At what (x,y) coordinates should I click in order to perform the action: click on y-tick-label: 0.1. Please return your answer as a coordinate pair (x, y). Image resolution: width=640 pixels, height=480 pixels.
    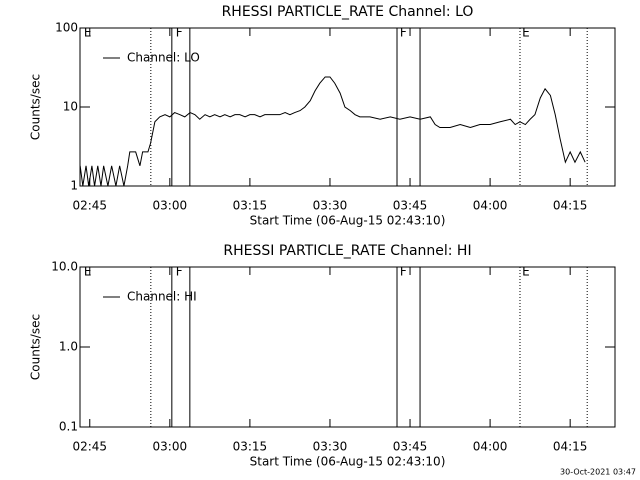
    Looking at the image, I should click on (68, 427).